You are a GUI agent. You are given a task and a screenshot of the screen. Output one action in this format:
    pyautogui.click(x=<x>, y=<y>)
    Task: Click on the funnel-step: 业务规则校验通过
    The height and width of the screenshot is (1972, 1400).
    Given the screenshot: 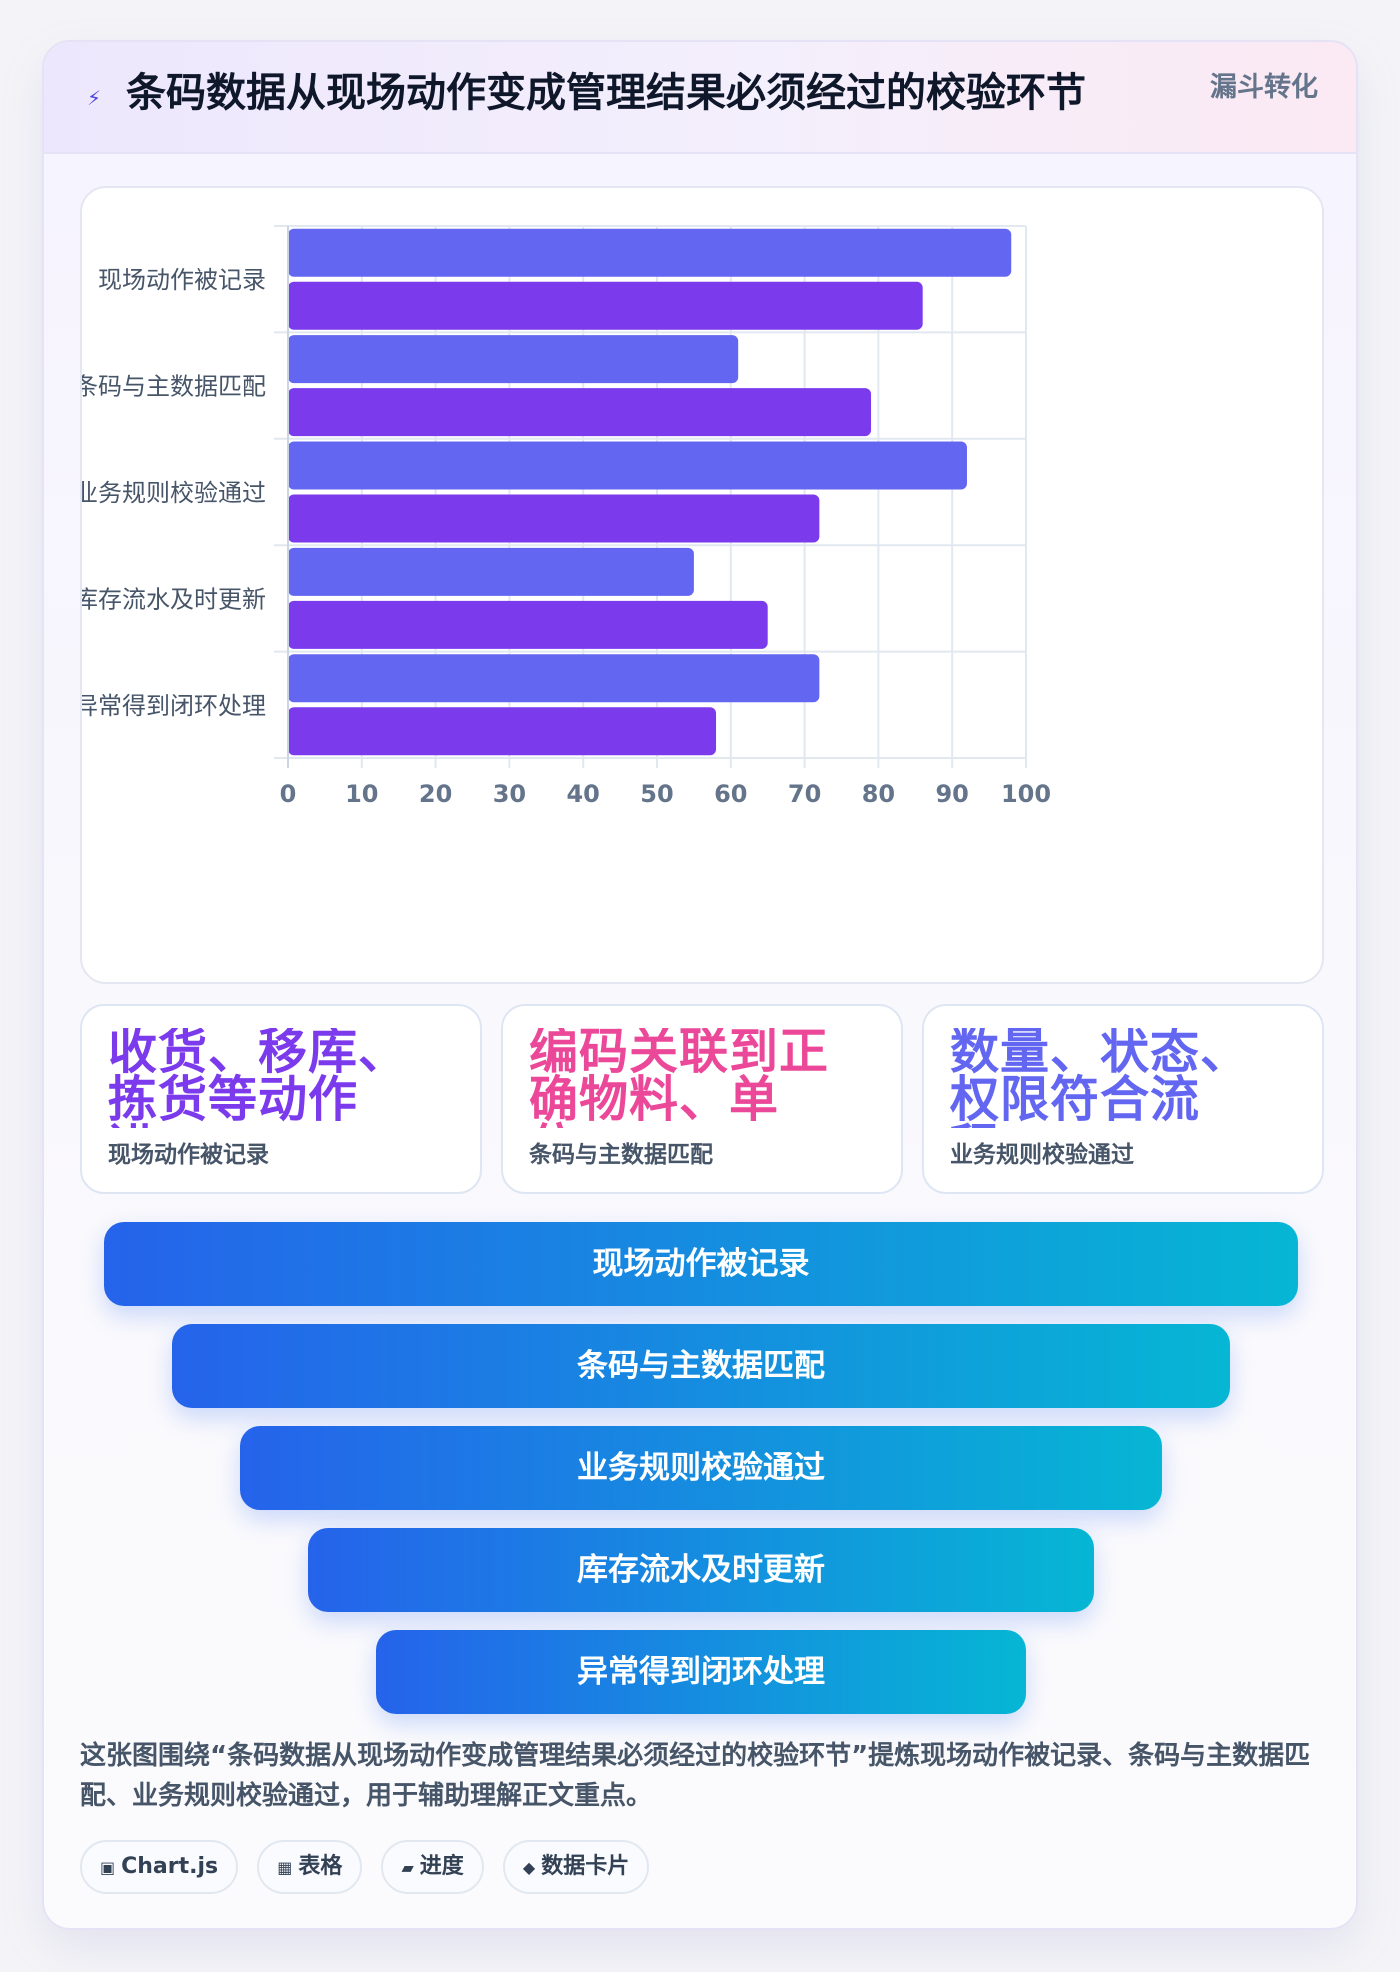 What is the action you would take?
    pyautogui.click(x=701, y=1468)
    